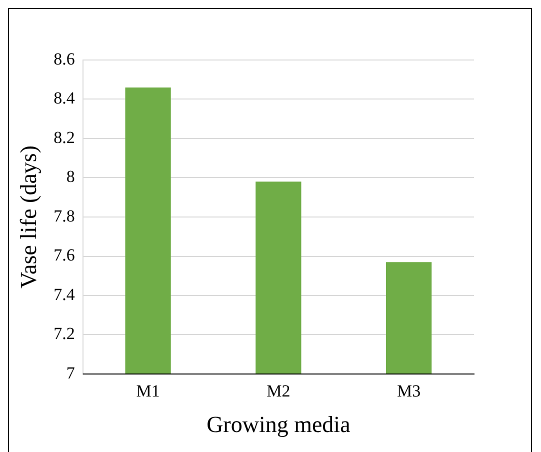 The image size is (541, 452). I want to click on y-tick-label: 7.6, so click(64, 255).